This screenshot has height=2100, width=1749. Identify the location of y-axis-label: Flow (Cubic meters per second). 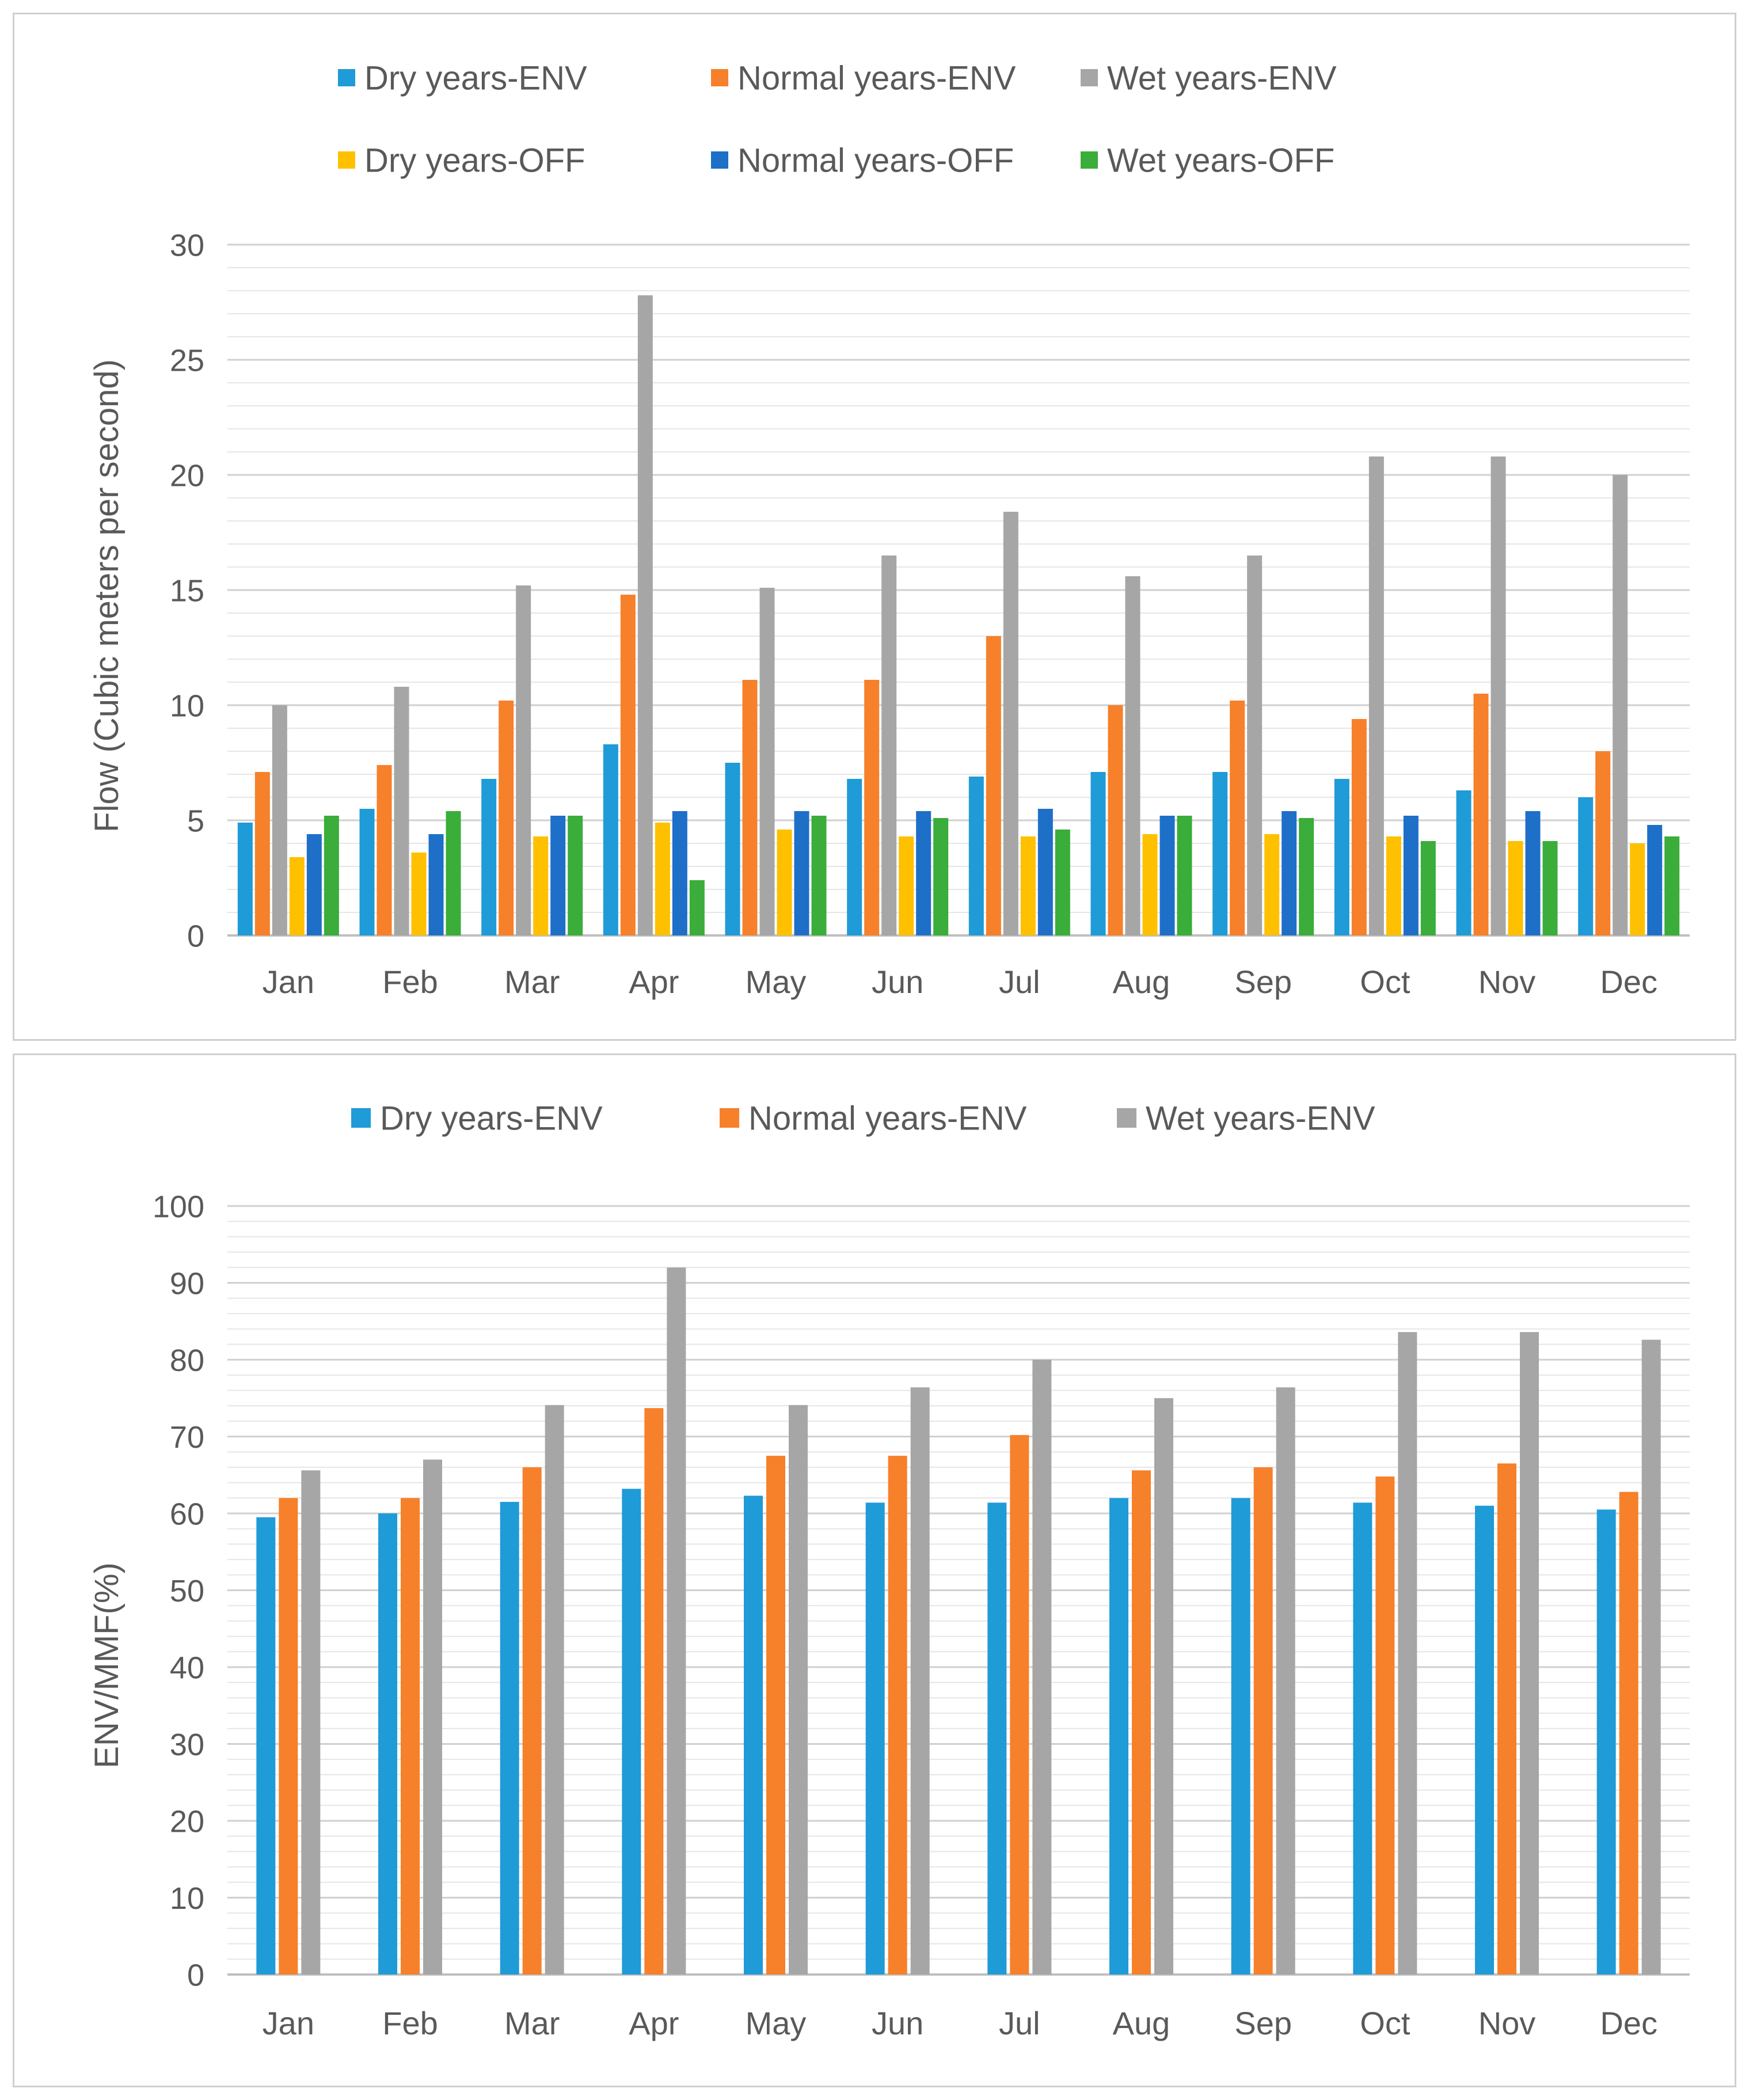
(107, 595).